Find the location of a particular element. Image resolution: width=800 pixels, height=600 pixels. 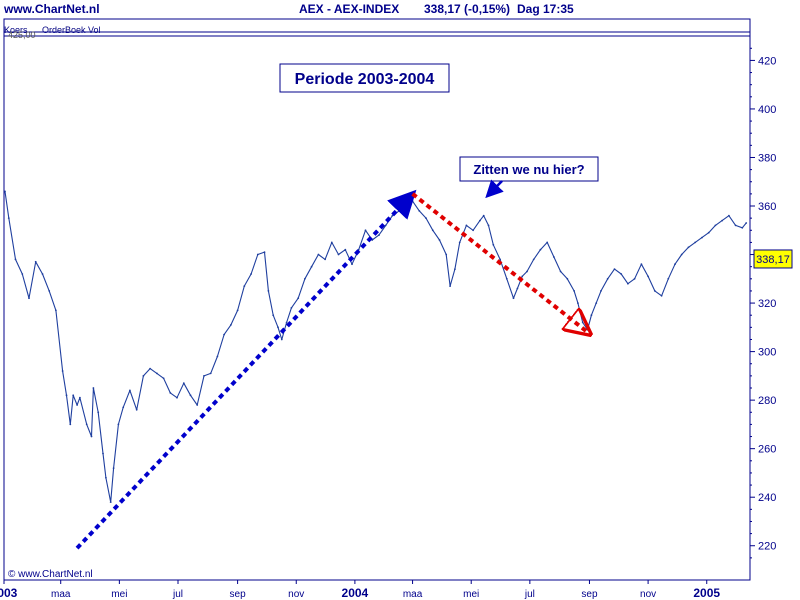

x-tick-label-8: mei is located at coordinates (471, 594).